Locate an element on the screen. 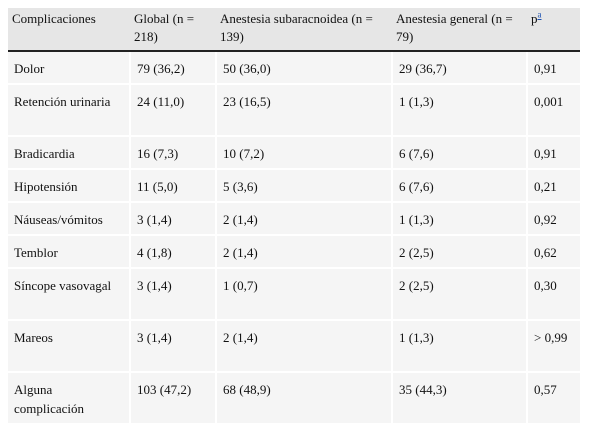 This screenshot has width=590, height=425. footnote-marker: a is located at coordinates (540, 15).